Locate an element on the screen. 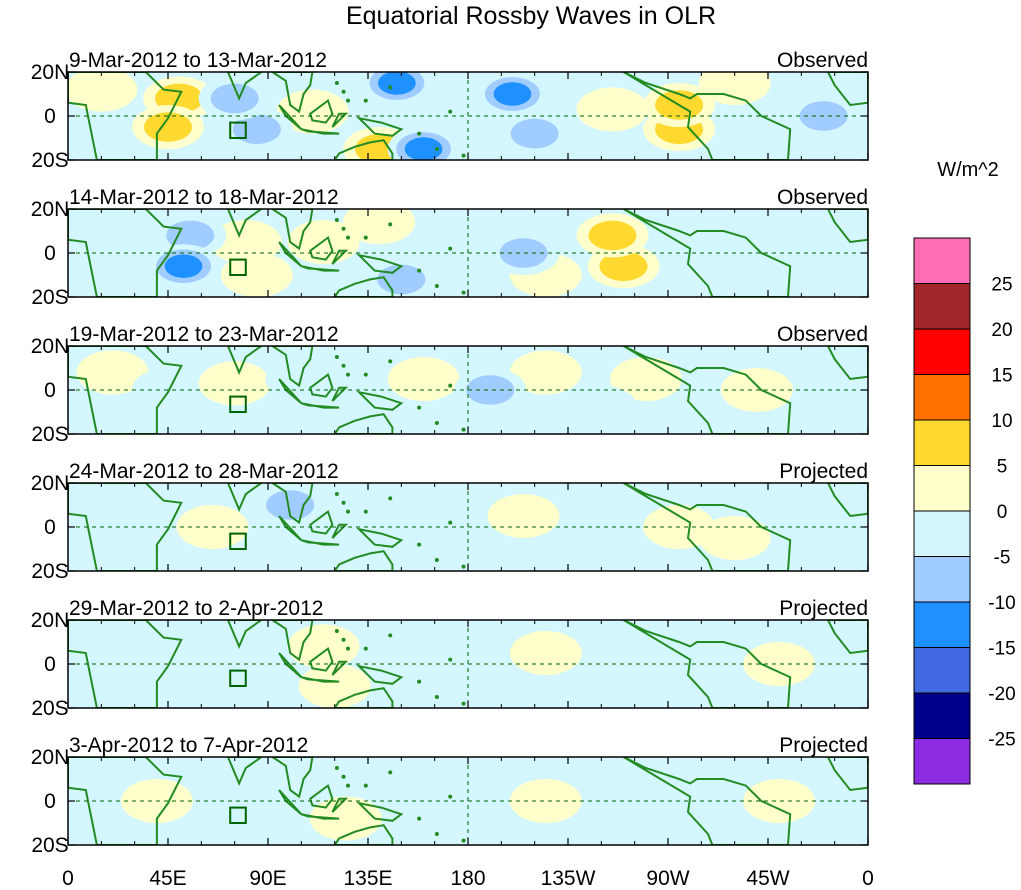 This screenshot has height=890, width=1021. x-tick-label: 45W is located at coordinates (767, 878).